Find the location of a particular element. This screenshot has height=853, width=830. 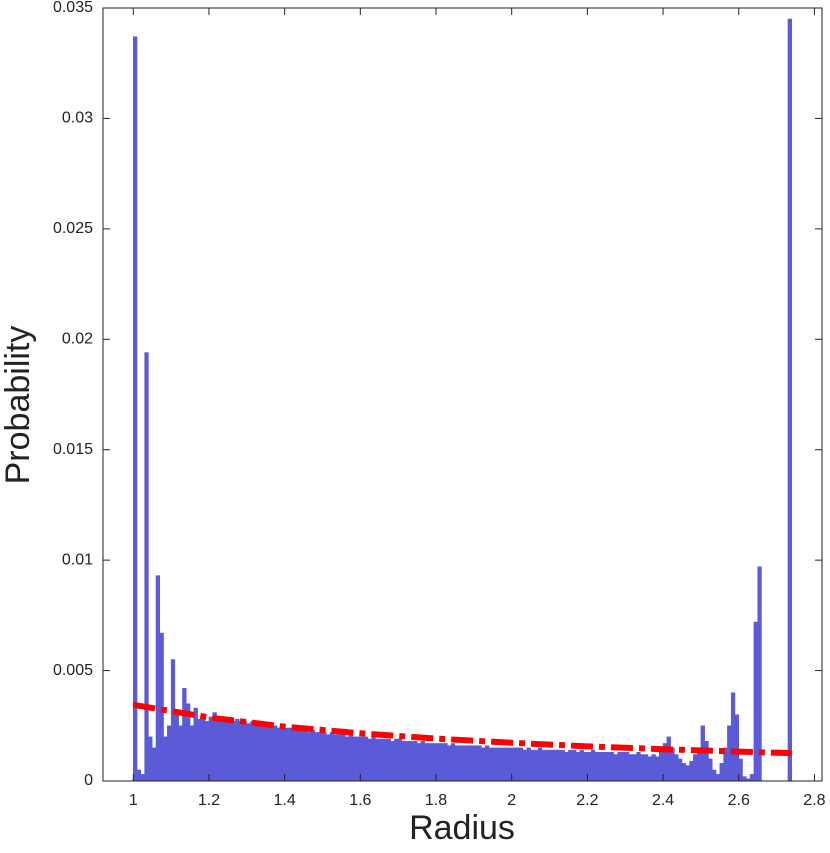

x-tick-label: 1.4 is located at coordinates (285, 800).